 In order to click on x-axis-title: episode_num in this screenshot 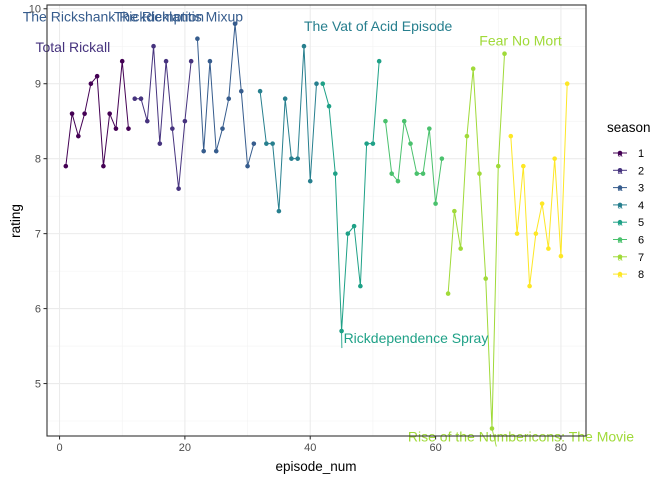, I will do `click(315, 466)`.